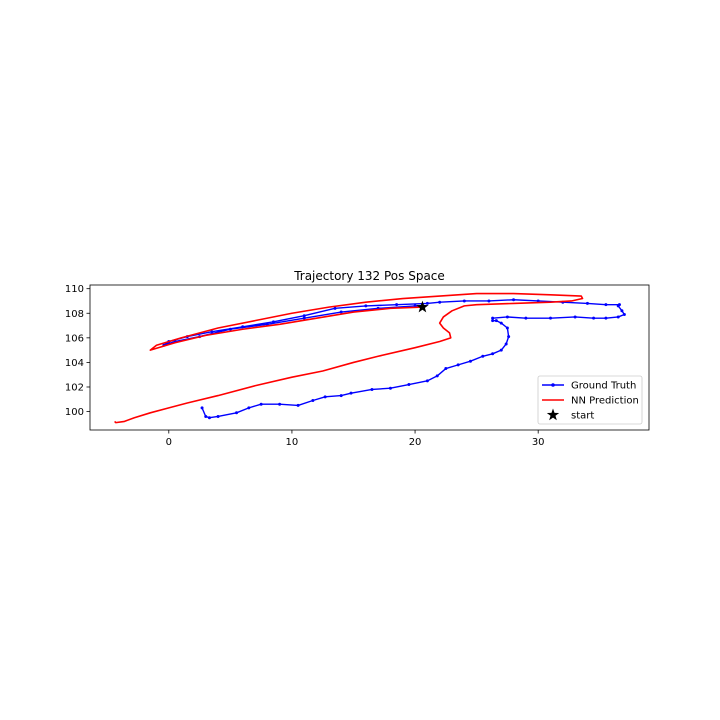  Describe the element at coordinates (538, 442) in the screenshot. I see `x-tick-label: 30` at that location.